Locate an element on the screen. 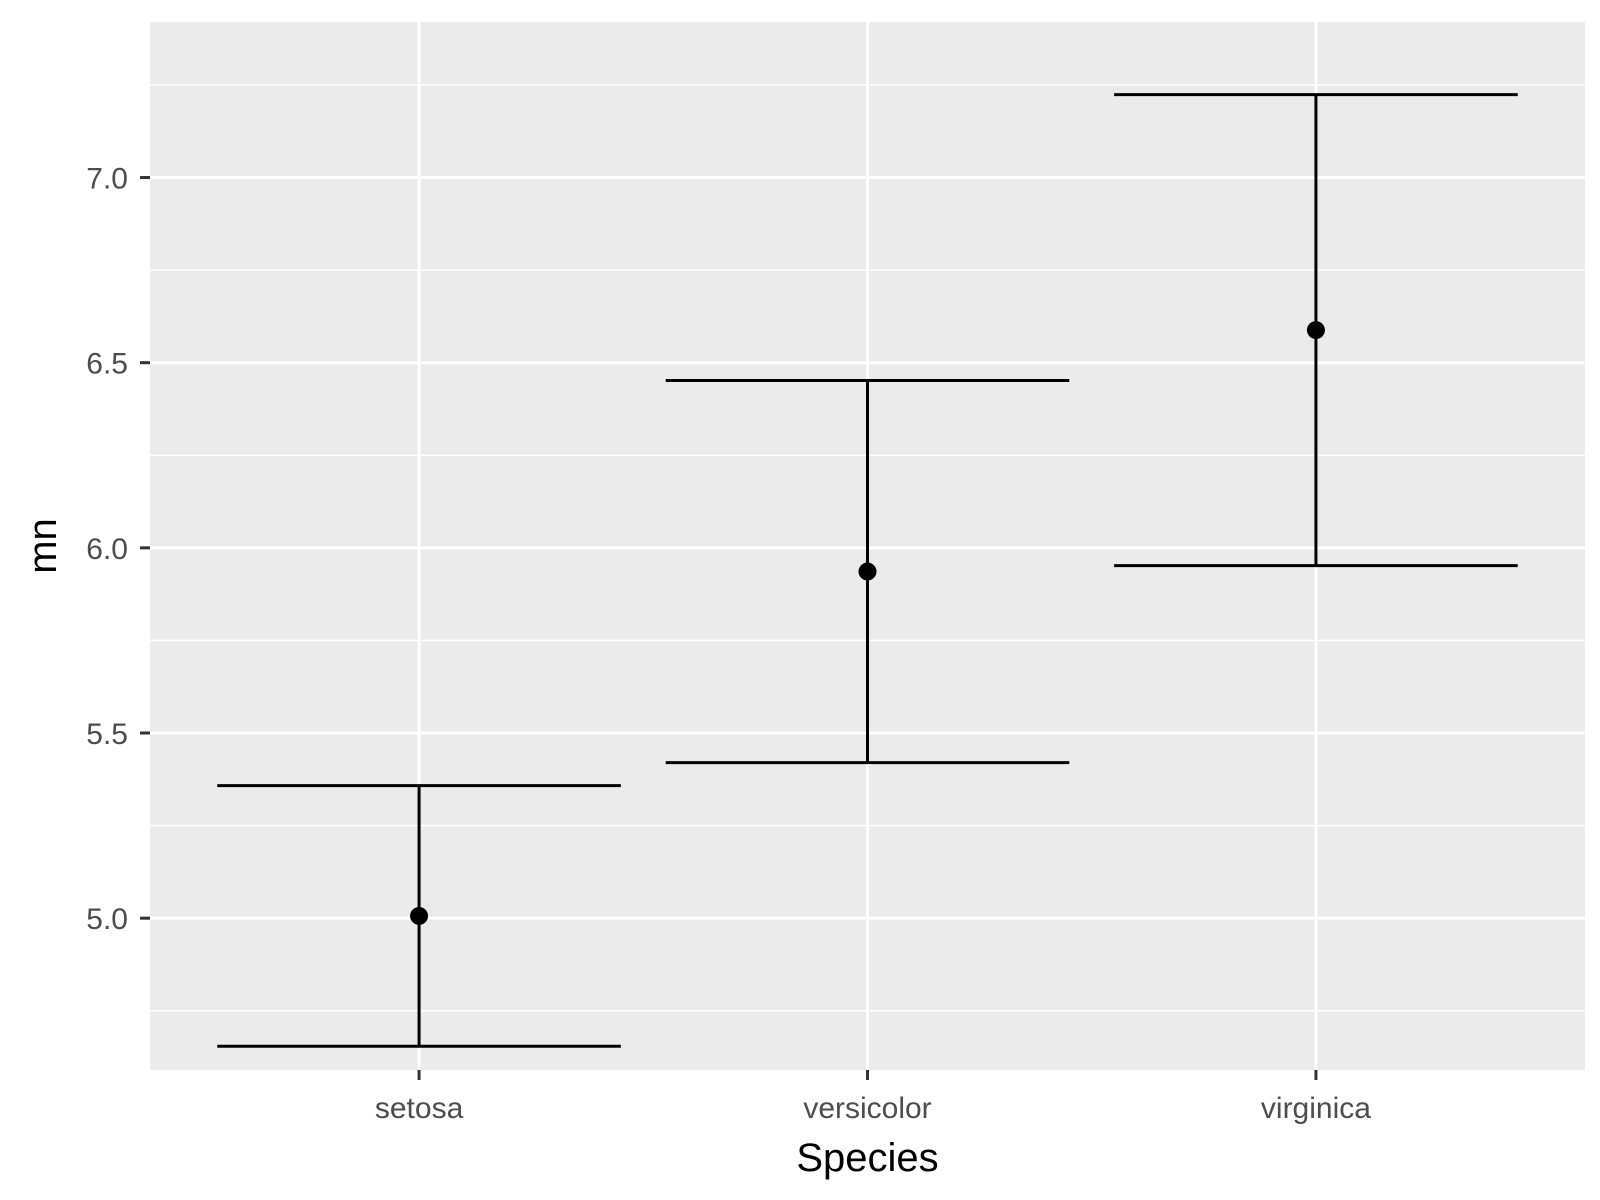 Image resolution: width=1600 pixels, height=1200 pixels. errorbar-virginica is located at coordinates (1316, 330).